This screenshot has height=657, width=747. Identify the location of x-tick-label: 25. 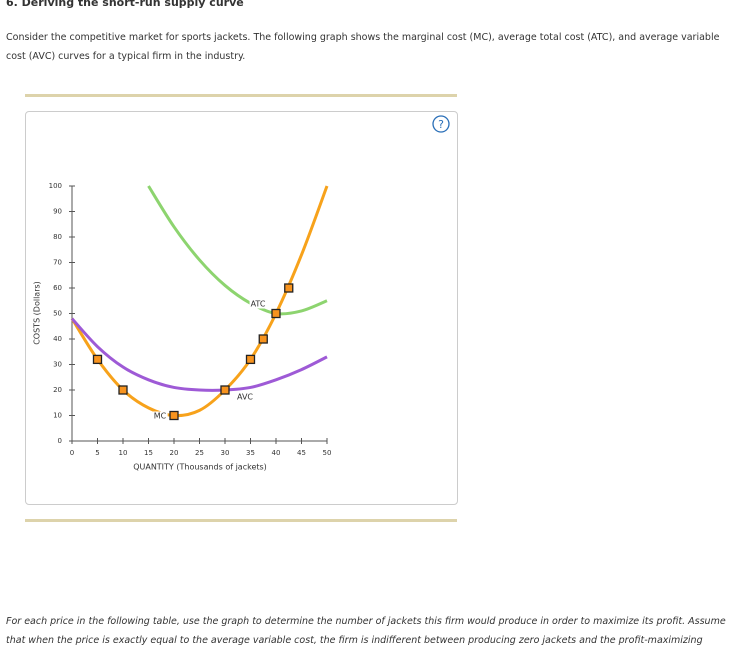
(199, 453).